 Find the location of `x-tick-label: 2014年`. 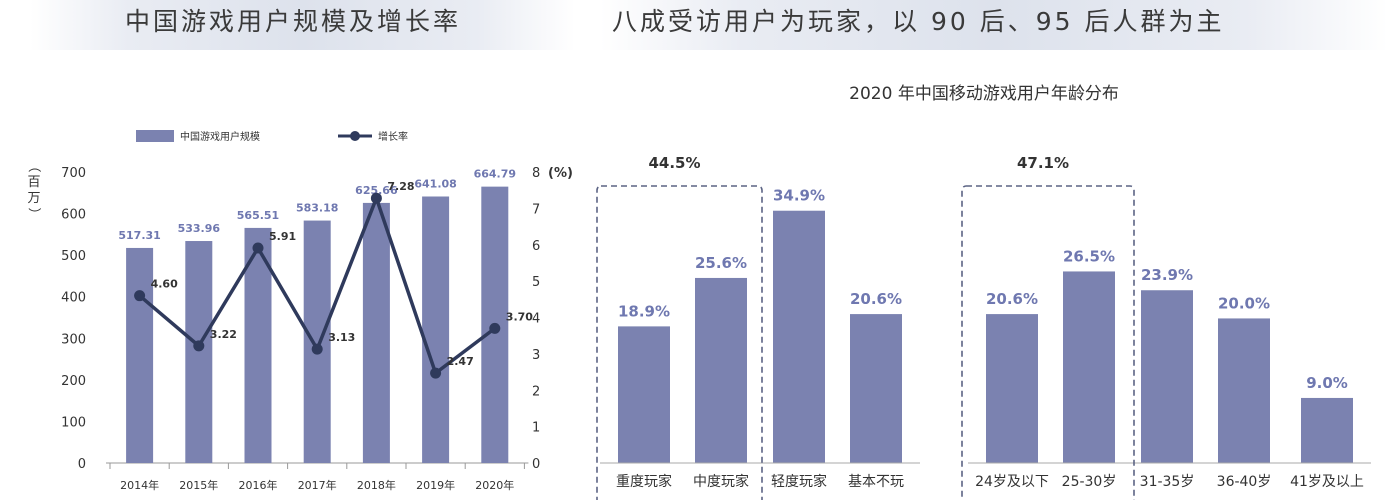

x-tick-label: 2014年 is located at coordinates (139, 485).